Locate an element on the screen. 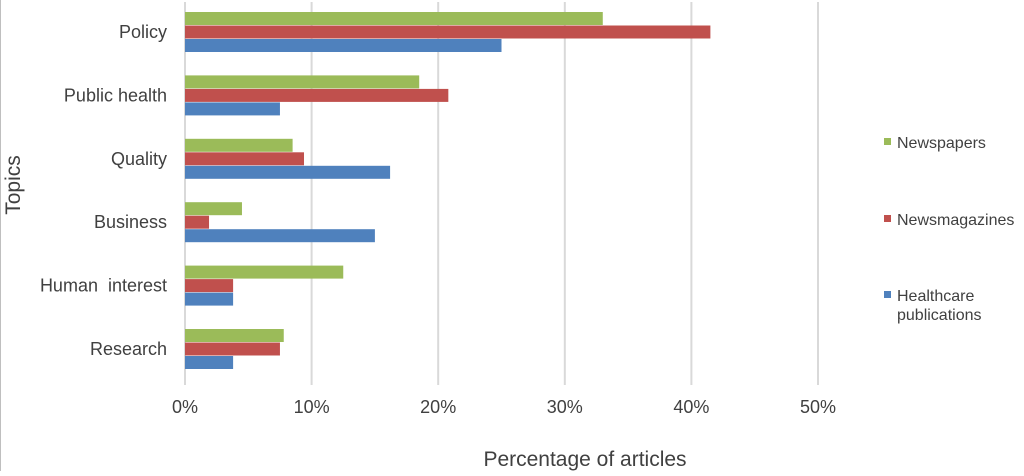  y-tick-label: Quality is located at coordinates (139, 159).